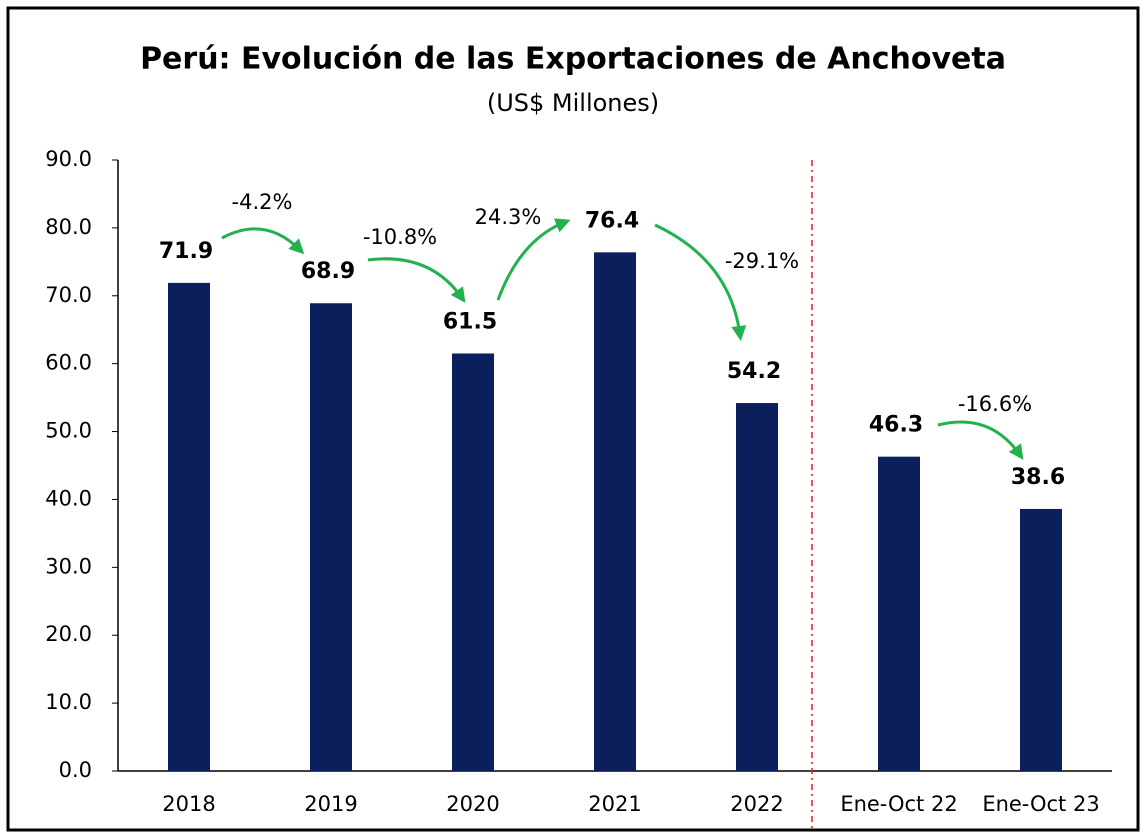  Describe the element at coordinates (573, 103) in the screenshot. I see `chart-subtitle: (US$ Millones)` at that location.